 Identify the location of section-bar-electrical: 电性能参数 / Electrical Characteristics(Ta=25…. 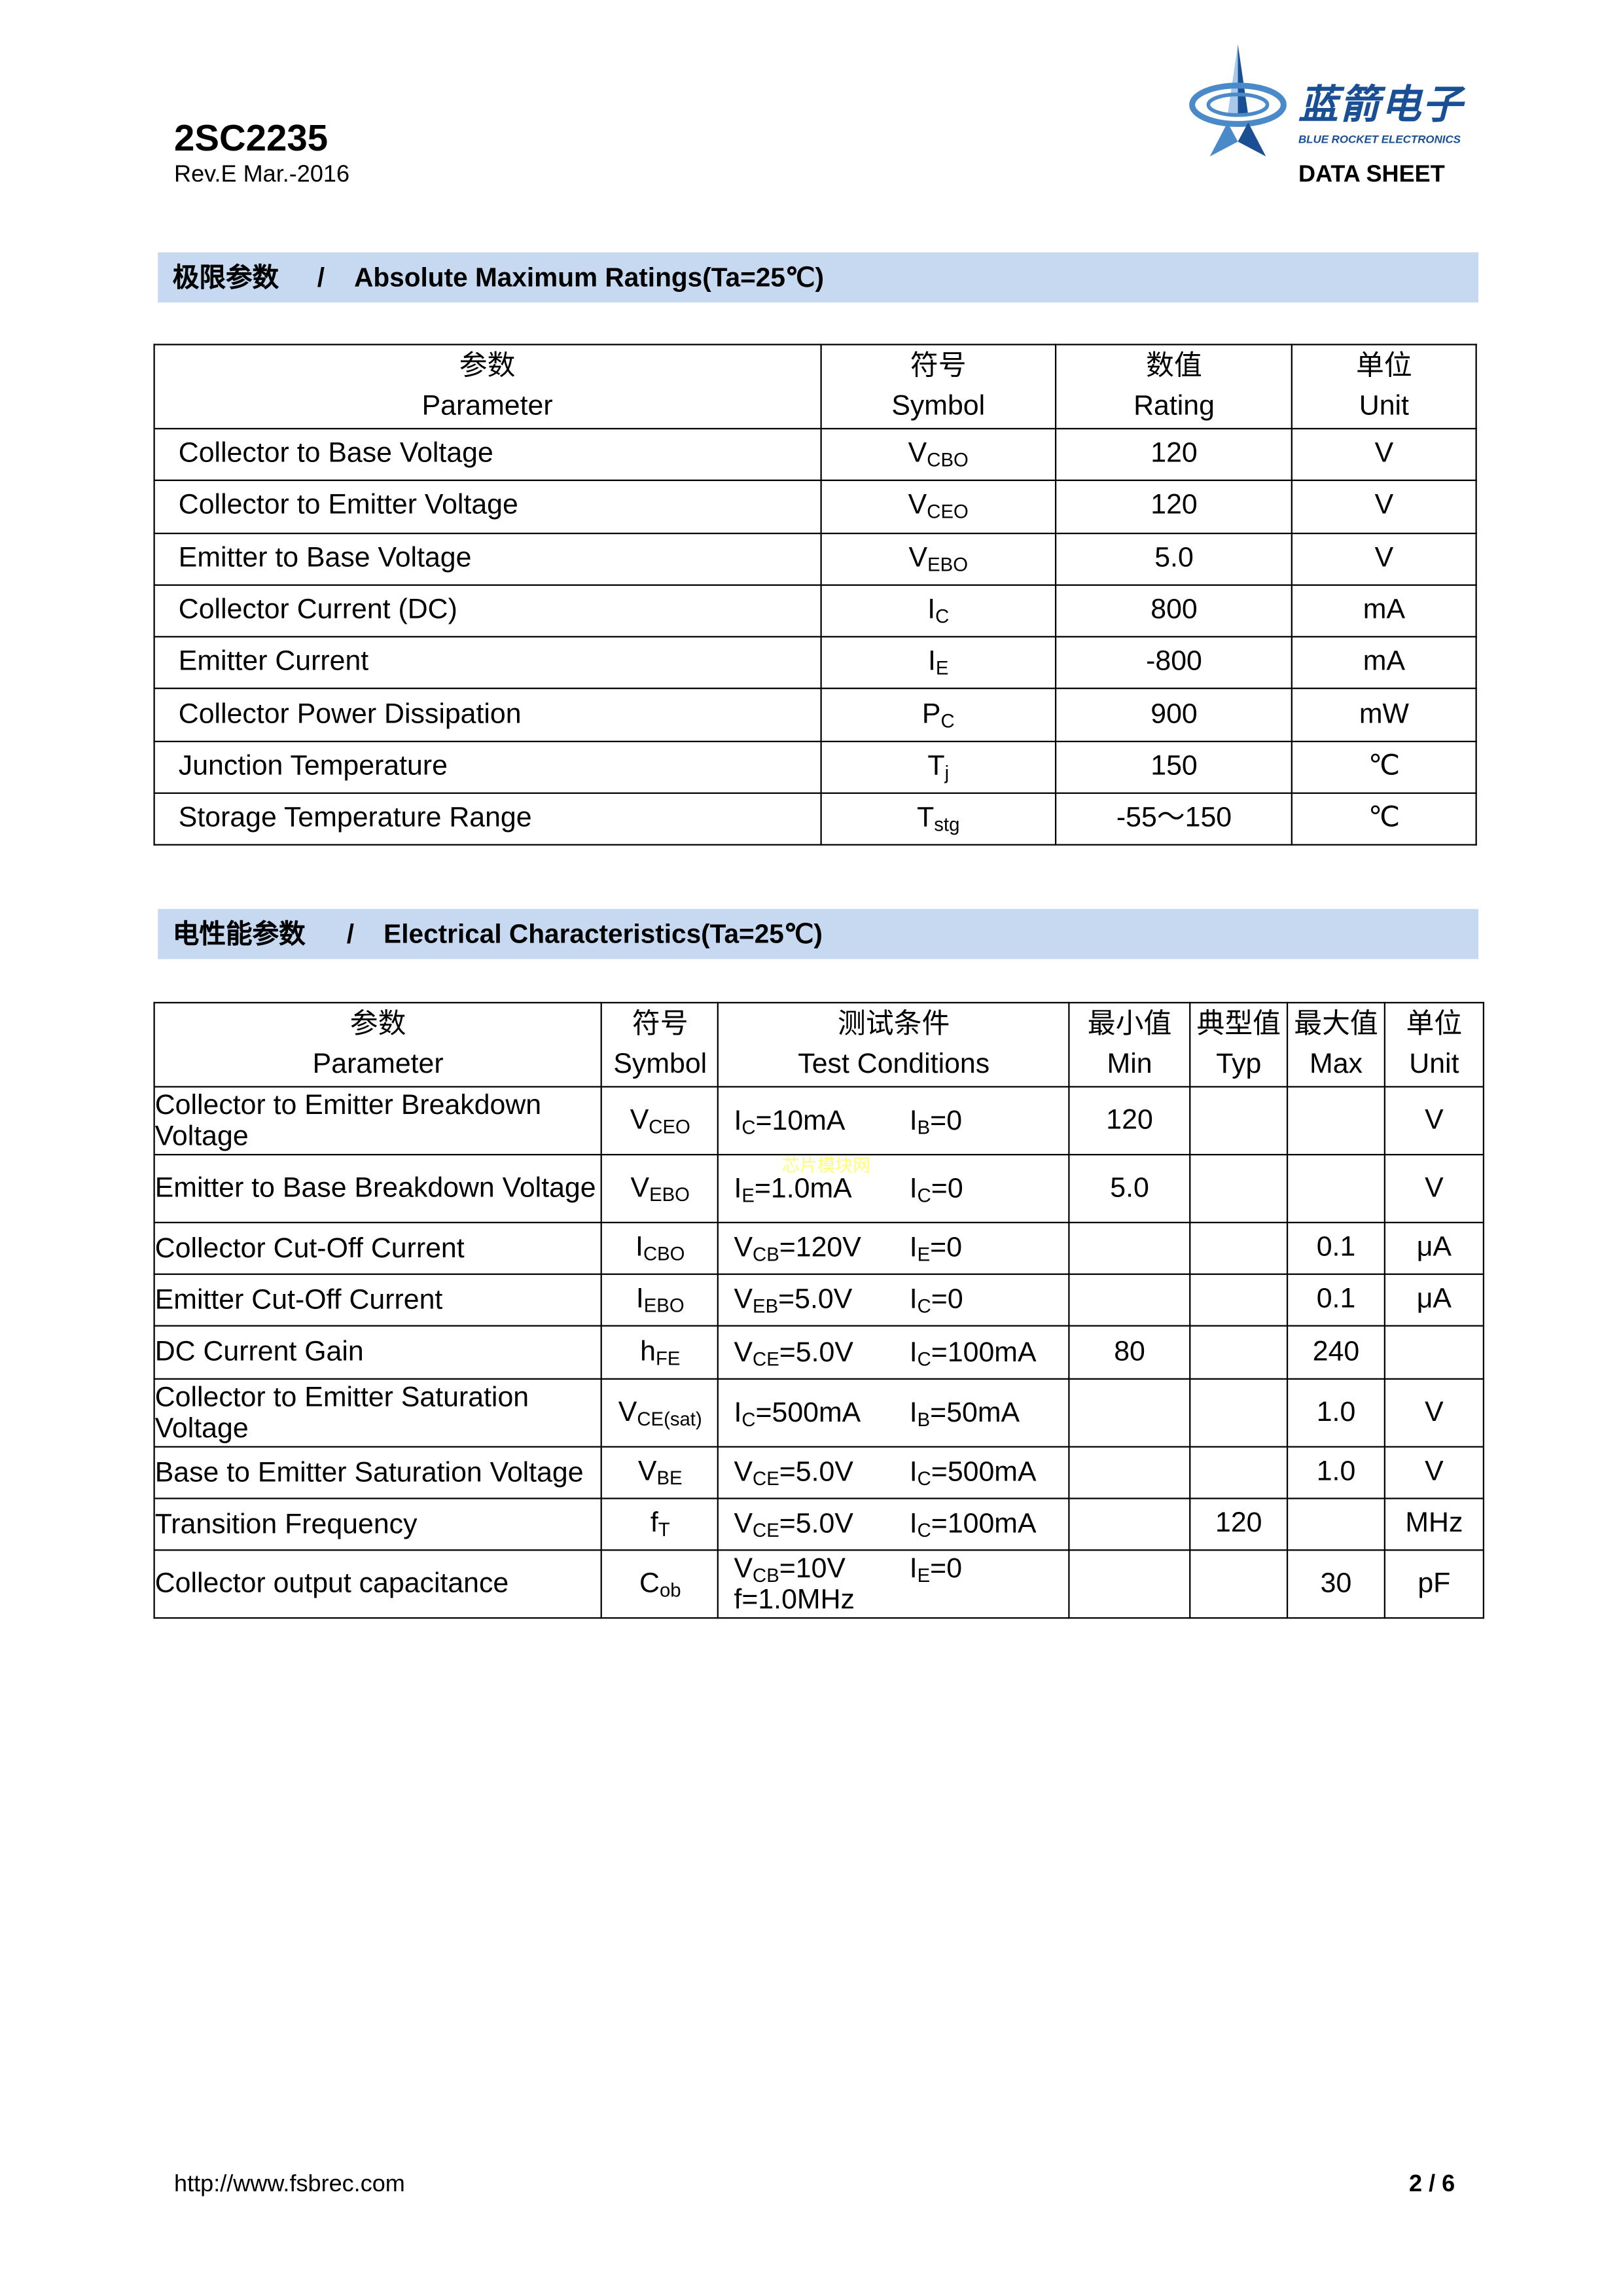
(818, 934).